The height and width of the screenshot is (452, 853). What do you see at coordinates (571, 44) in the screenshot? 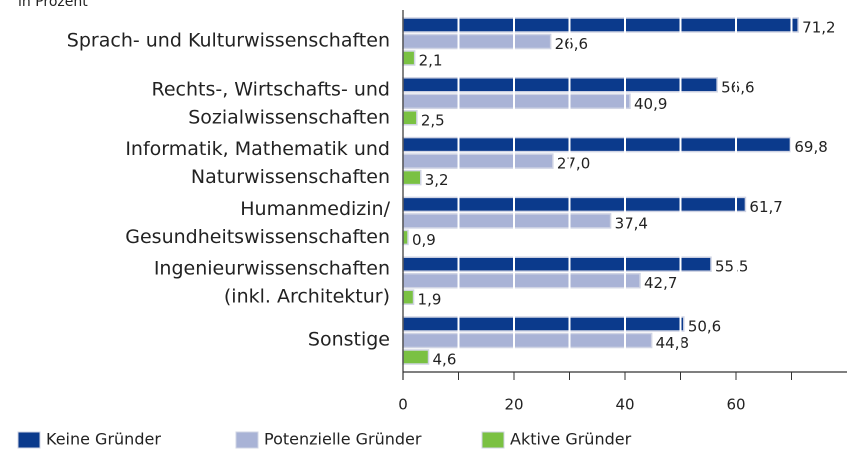
I see `value-label: 26,6` at bounding box center [571, 44].